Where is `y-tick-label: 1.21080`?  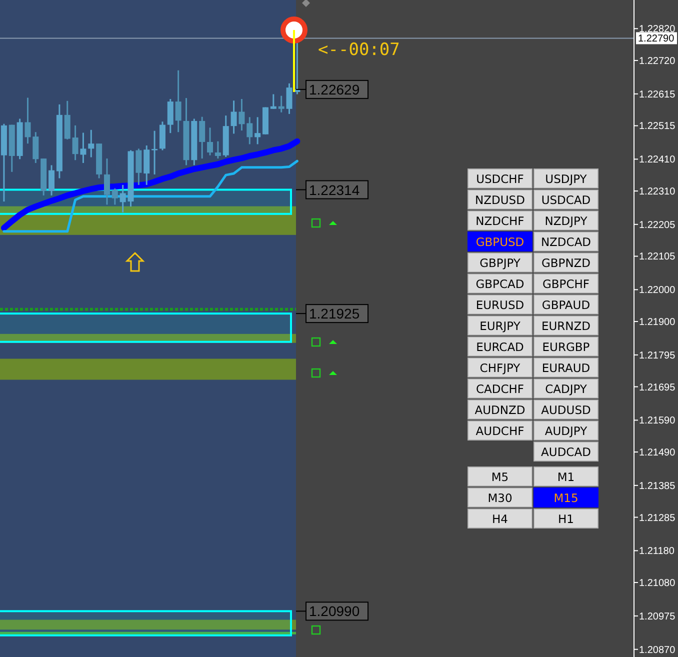 y-tick-label: 1.21080 is located at coordinates (657, 584).